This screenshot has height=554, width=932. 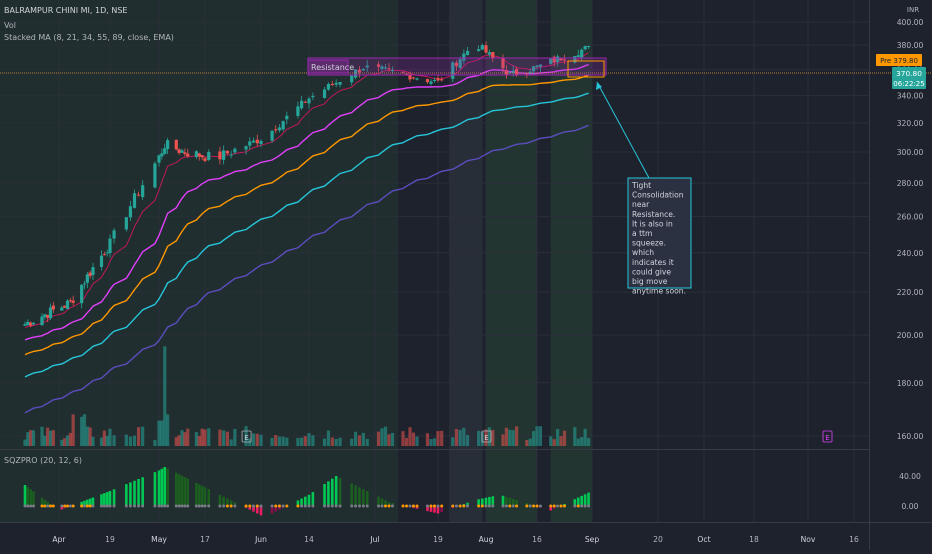 What do you see at coordinates (910, 506) in the screenshot?
I see `sqz-tick-0: 0.00` at bounding box center [910, 506].